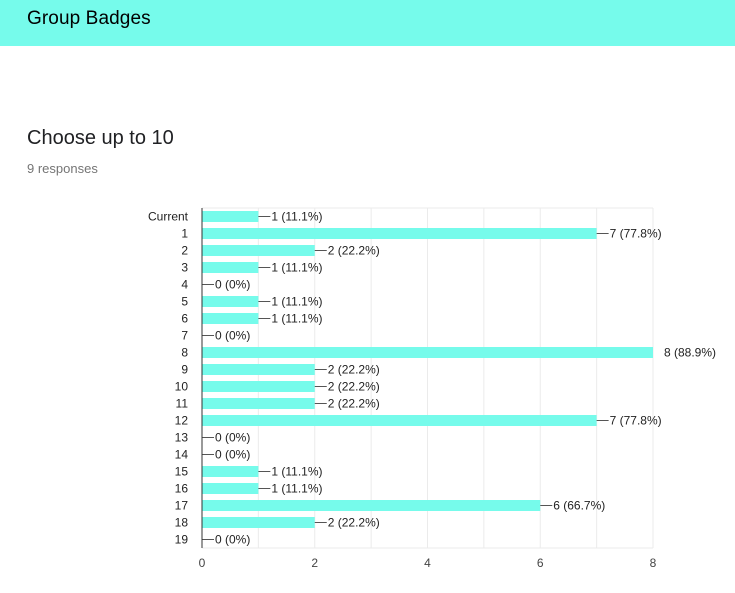 The height and width of the screenshot is (593, 735). I want to click on x-tick-label: 0, so click(202, 563).